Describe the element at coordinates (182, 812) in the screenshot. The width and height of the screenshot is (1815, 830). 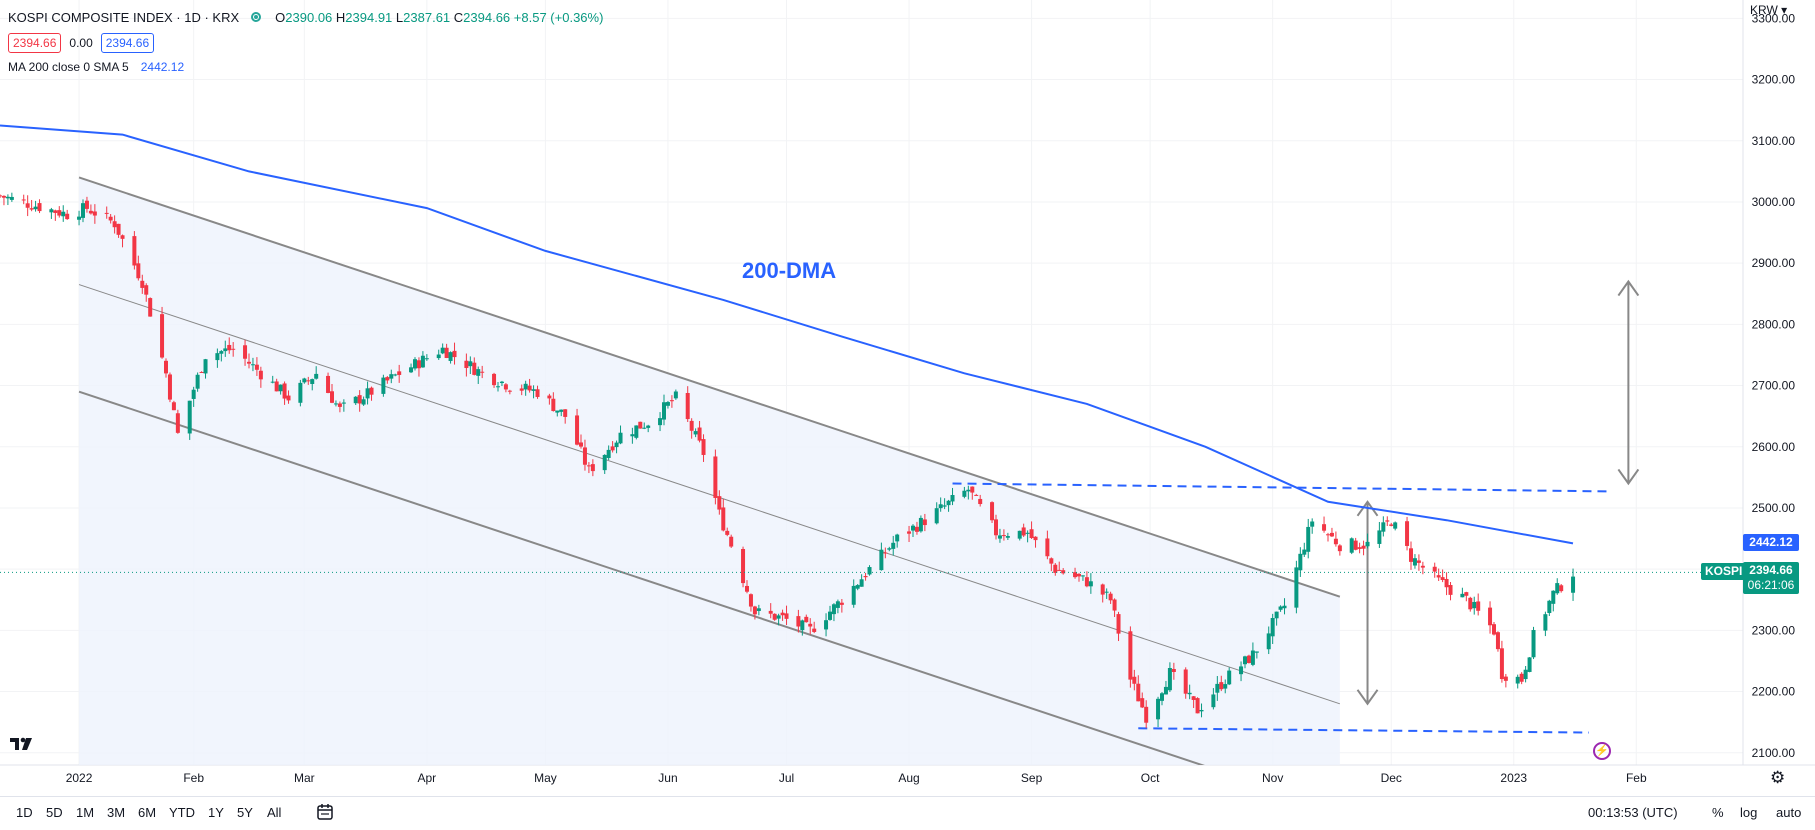
I see `range-ytd-button: YTD` at that location.